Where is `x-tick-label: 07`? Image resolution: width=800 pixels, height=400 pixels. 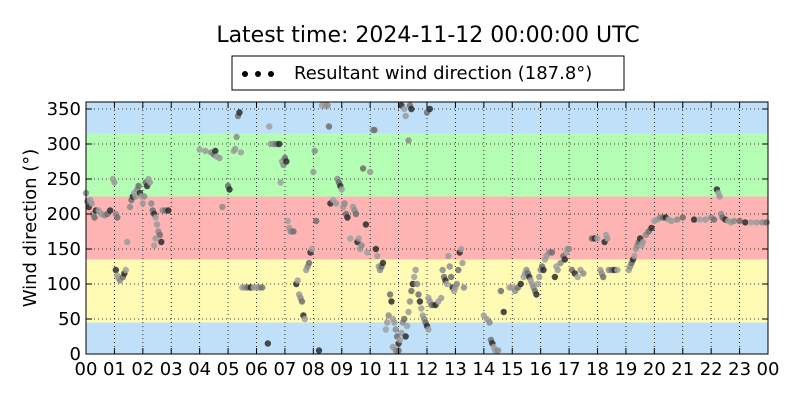 x-tick-label: 07 is located at coordinates (284, 369).